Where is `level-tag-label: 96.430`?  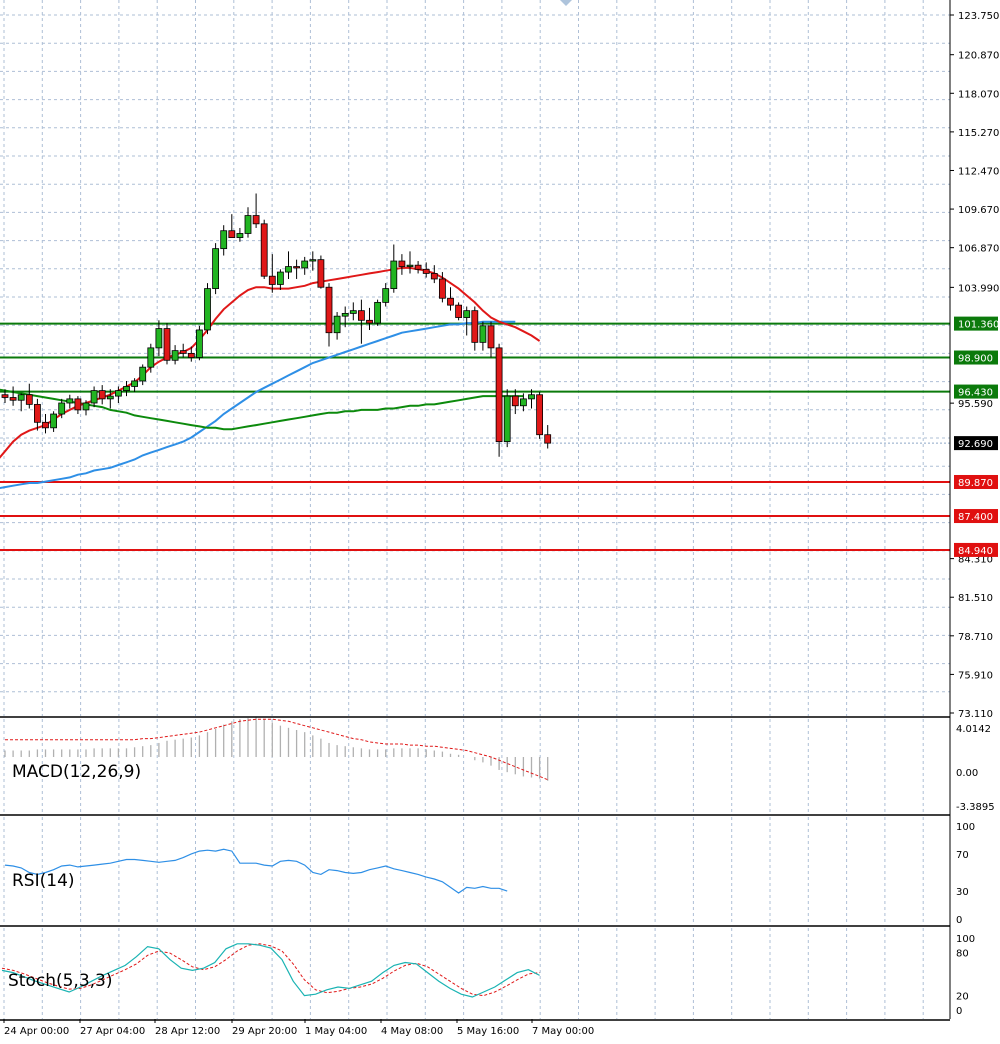
level-tag-label: 96.430 is located at coordinates (975, 393).